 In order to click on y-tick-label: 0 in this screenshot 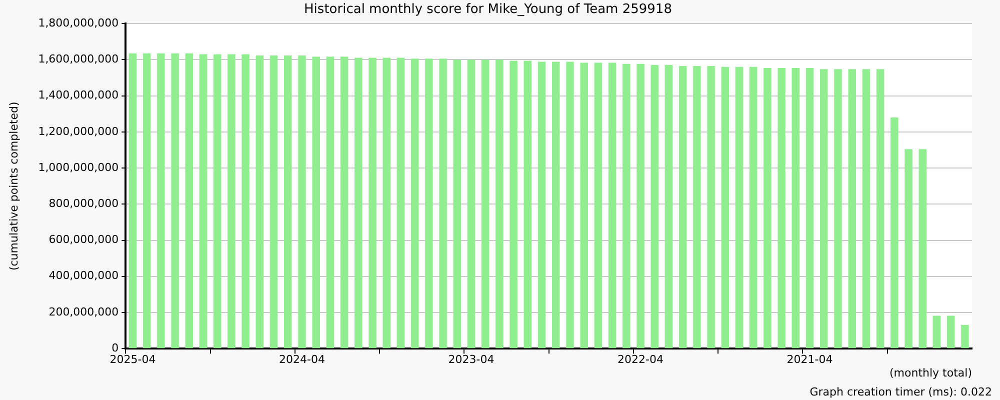, I will do `click(115, 347)`.